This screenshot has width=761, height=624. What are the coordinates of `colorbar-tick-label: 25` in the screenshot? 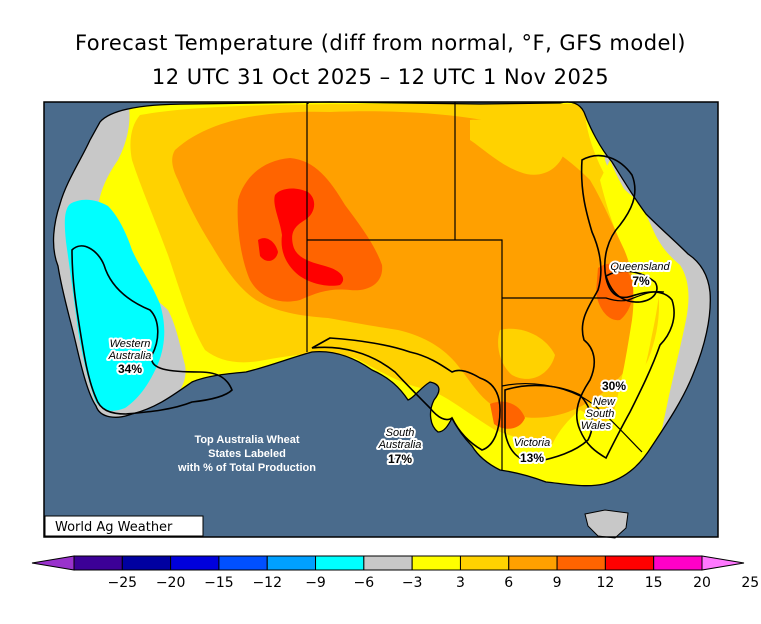 It's located at (750, 583).